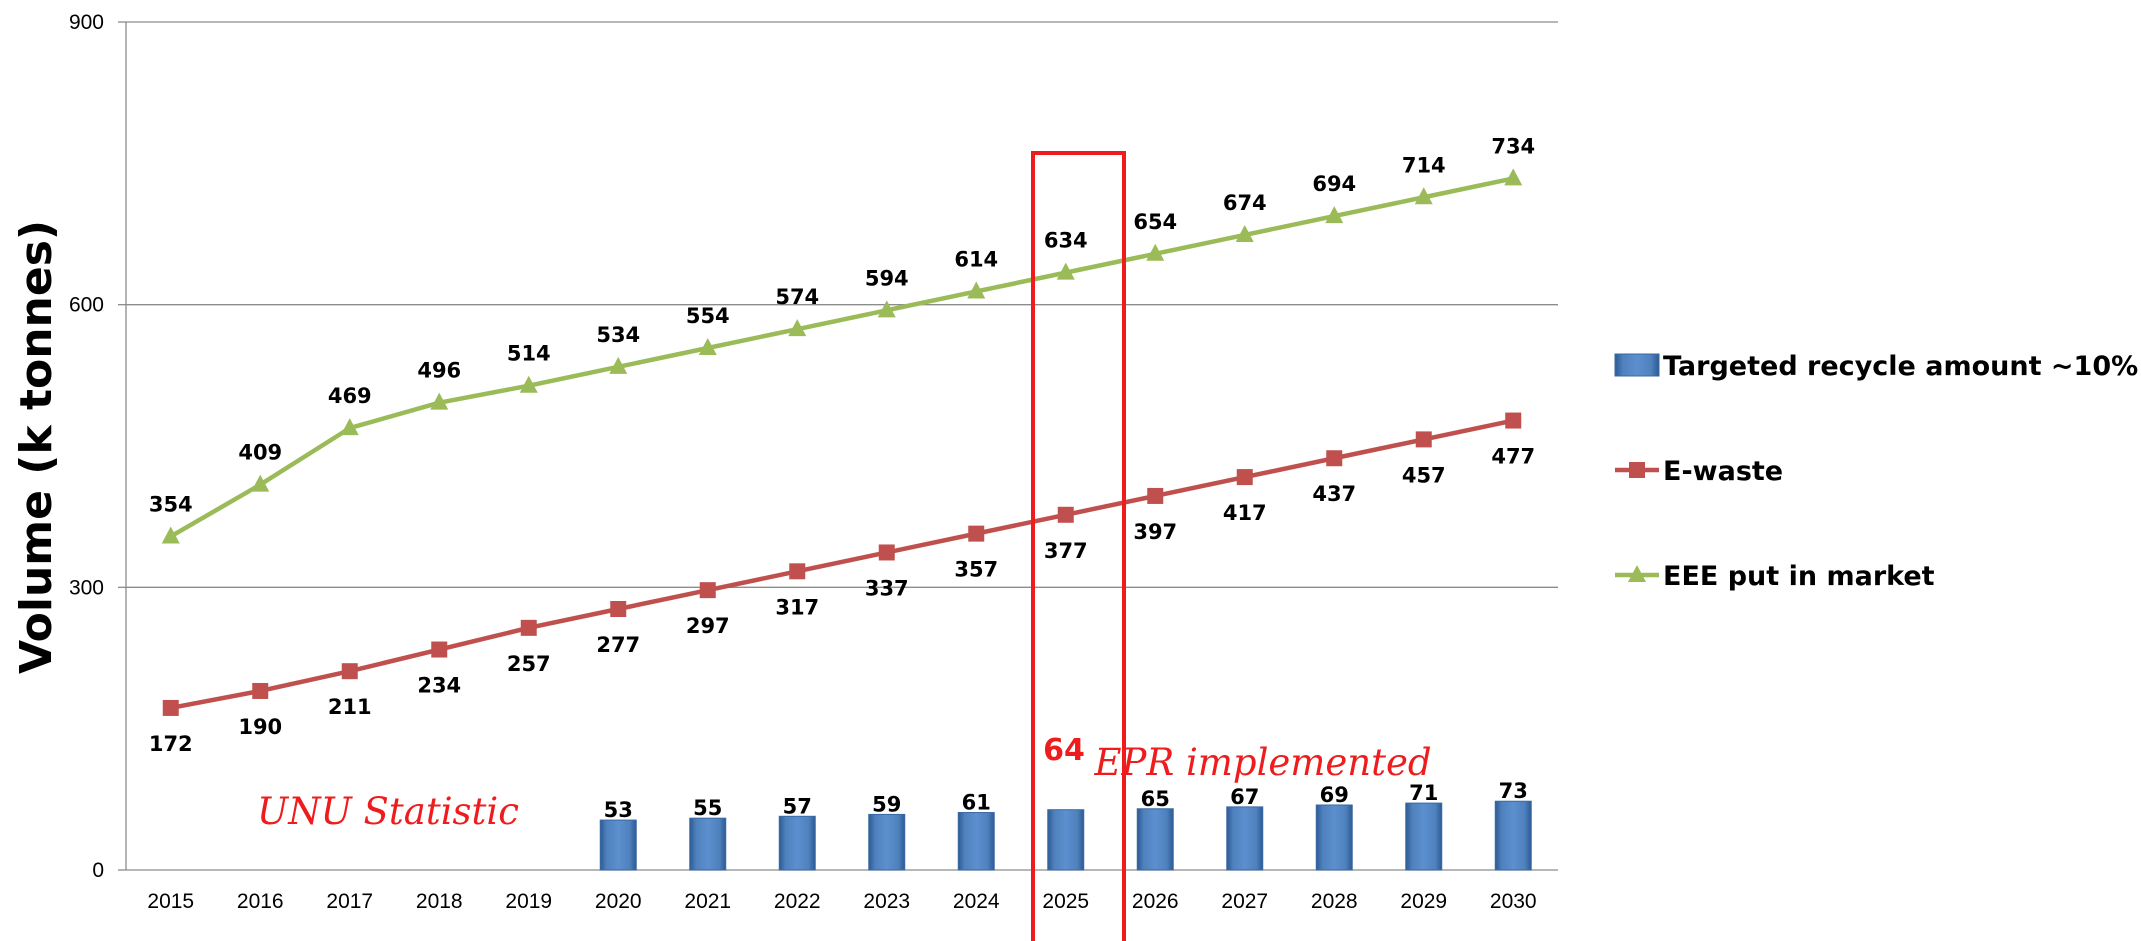 This screenshot has width=2141, height=941. What do you see at coordinates (1066, 551) in the screenshot?
I see `ewaste-label-2025: 377` at bounding box center [1066, 551].